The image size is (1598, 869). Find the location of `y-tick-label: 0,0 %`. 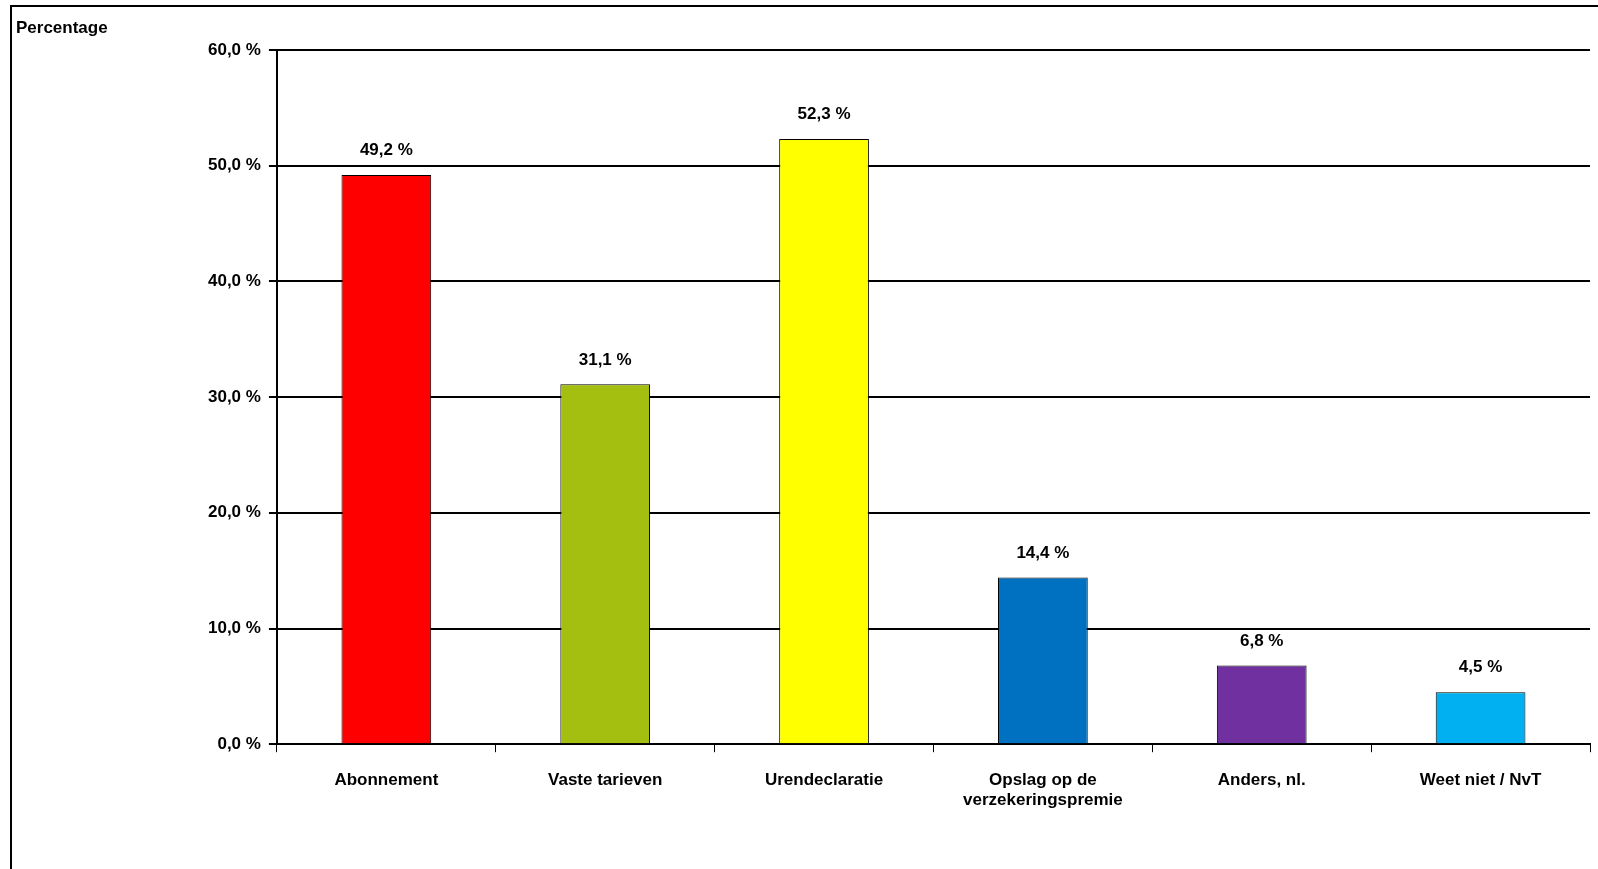

y-tick-label: 0,0 % is located at coordinates (239, 743).